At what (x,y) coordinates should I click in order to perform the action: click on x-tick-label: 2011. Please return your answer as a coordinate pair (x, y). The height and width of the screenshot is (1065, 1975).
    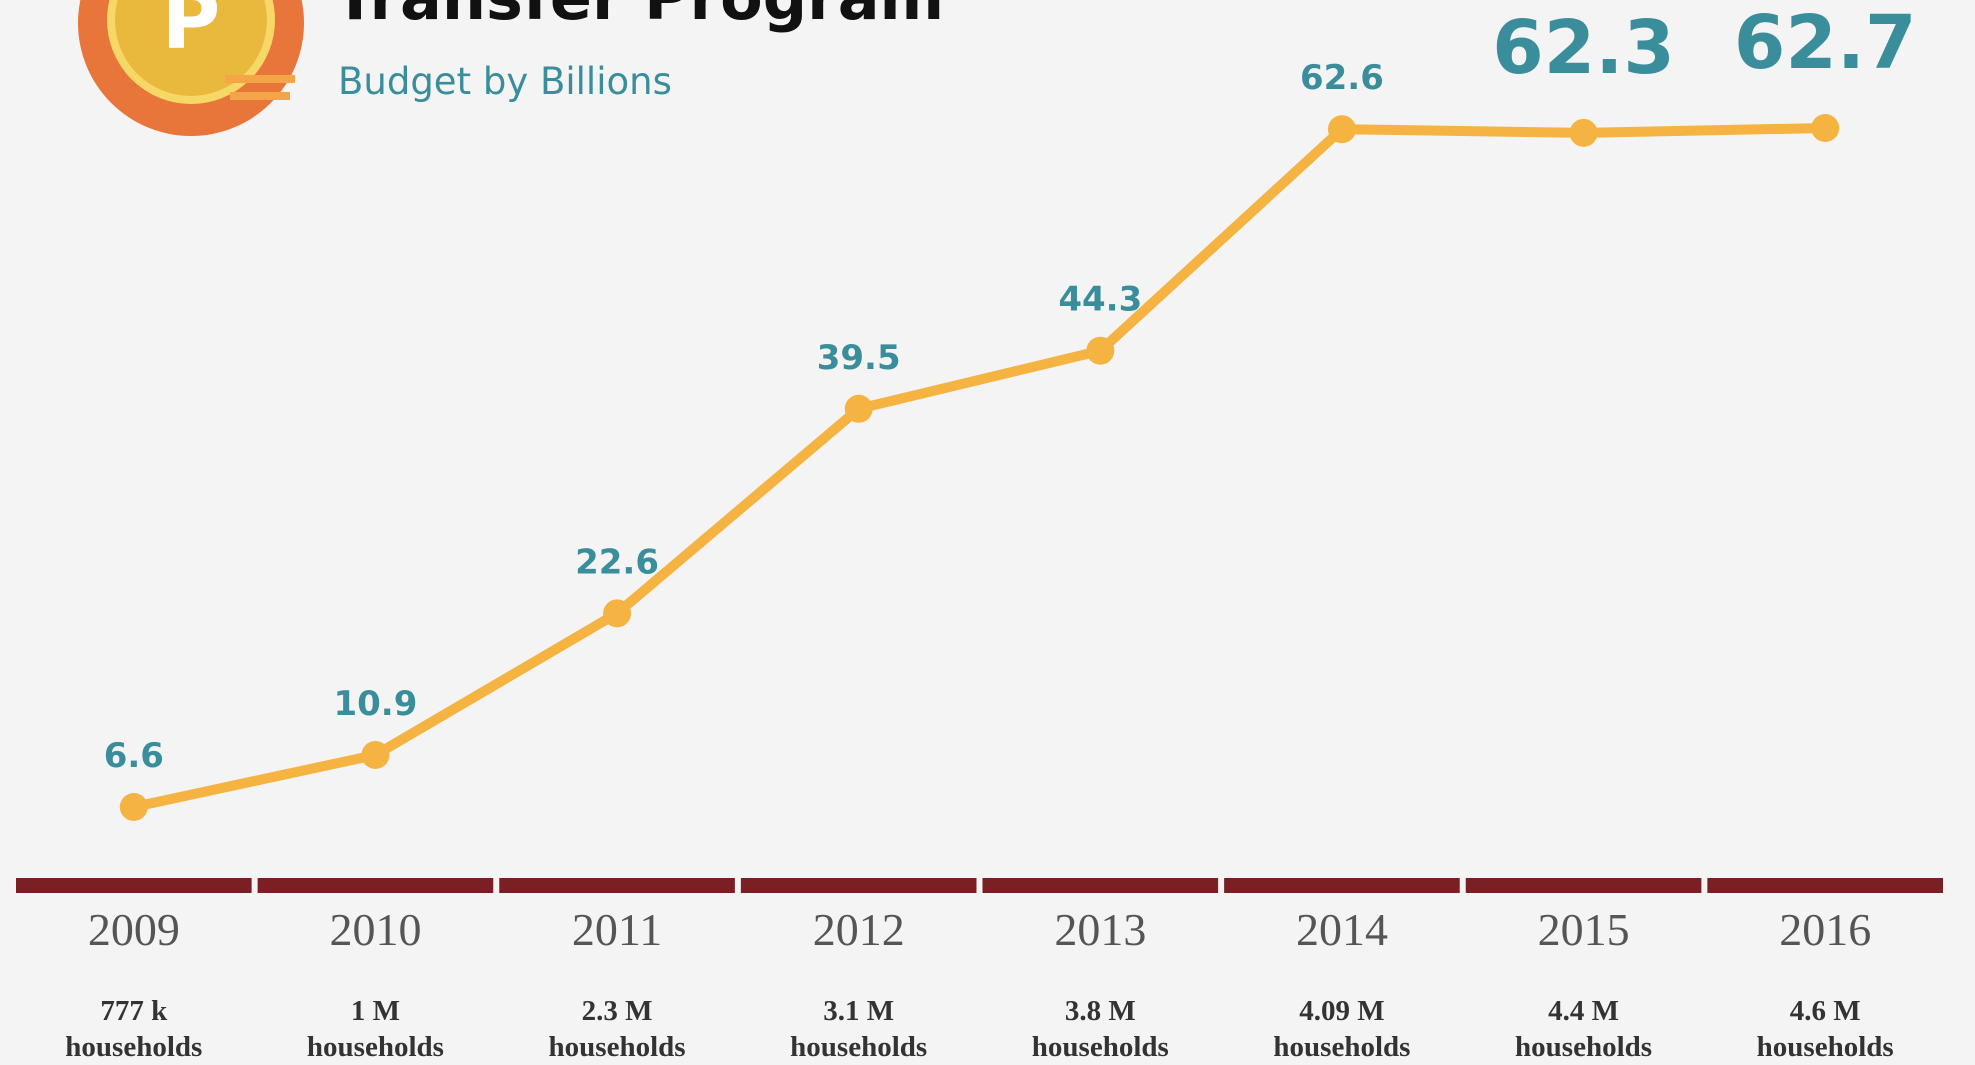
    Looking at the image, I should click on (617, 929).